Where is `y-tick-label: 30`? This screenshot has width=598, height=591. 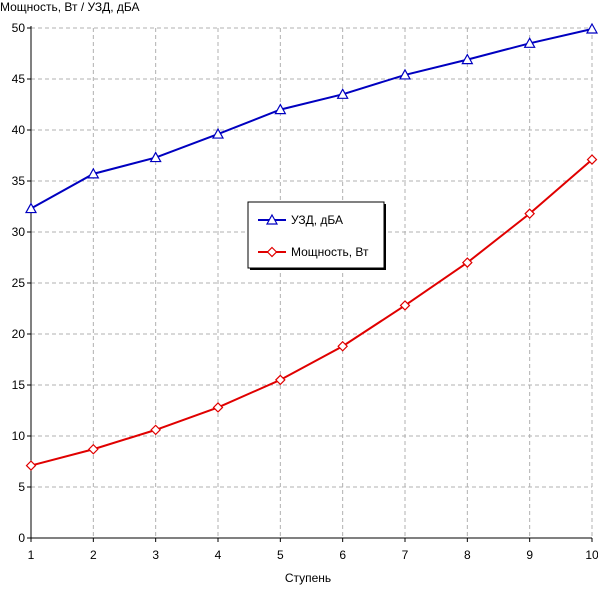 y-tick-label: 30 is located at coordinates (19, 232).